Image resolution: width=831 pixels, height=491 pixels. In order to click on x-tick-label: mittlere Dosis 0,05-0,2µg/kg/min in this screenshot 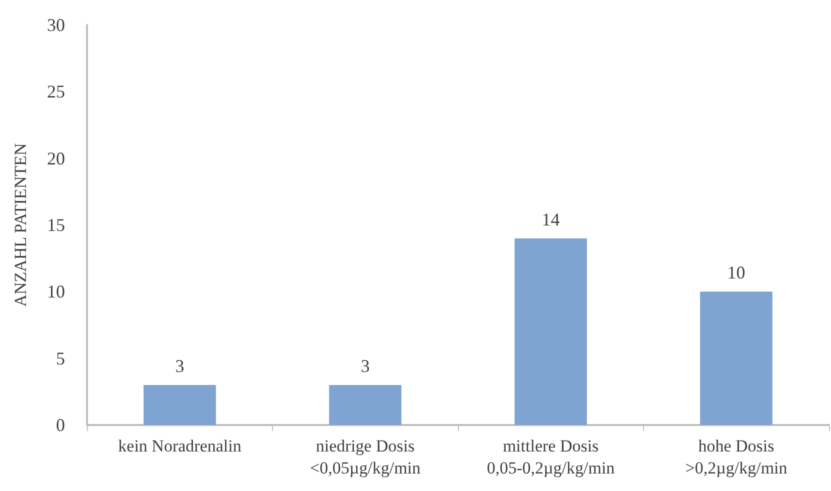, I will do `click(551, 457)`.